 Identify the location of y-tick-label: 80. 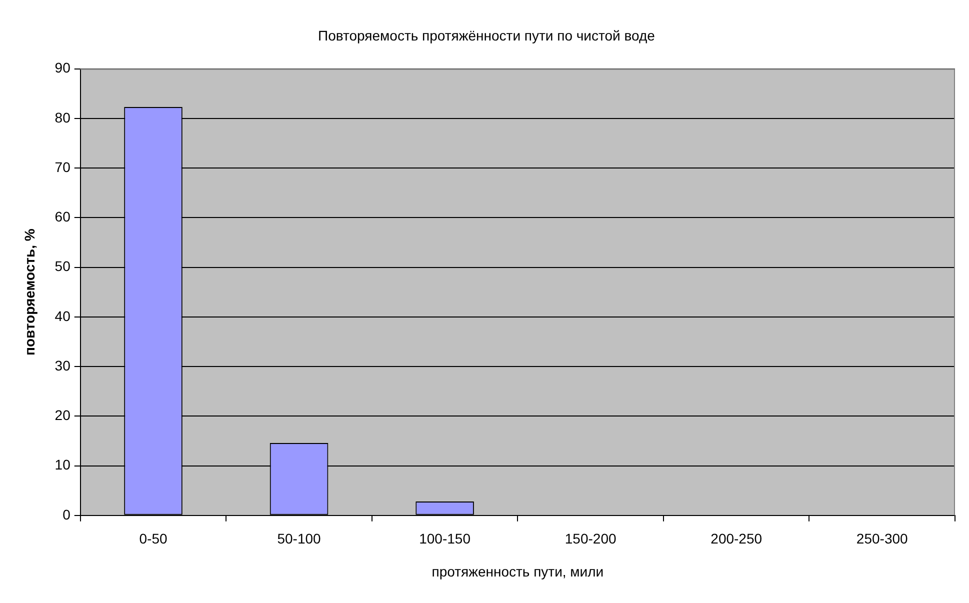
(62, 117).